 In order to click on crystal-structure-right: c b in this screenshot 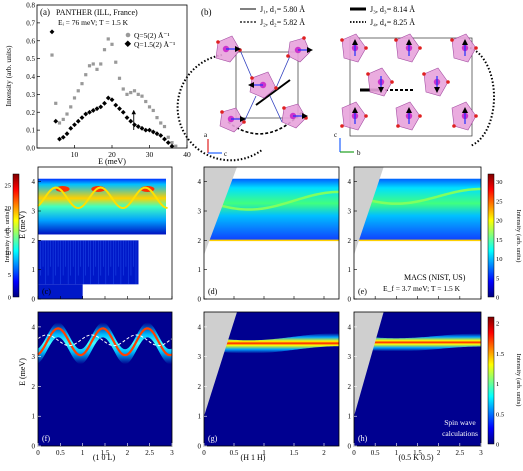, I will do `click(415, 95)`.